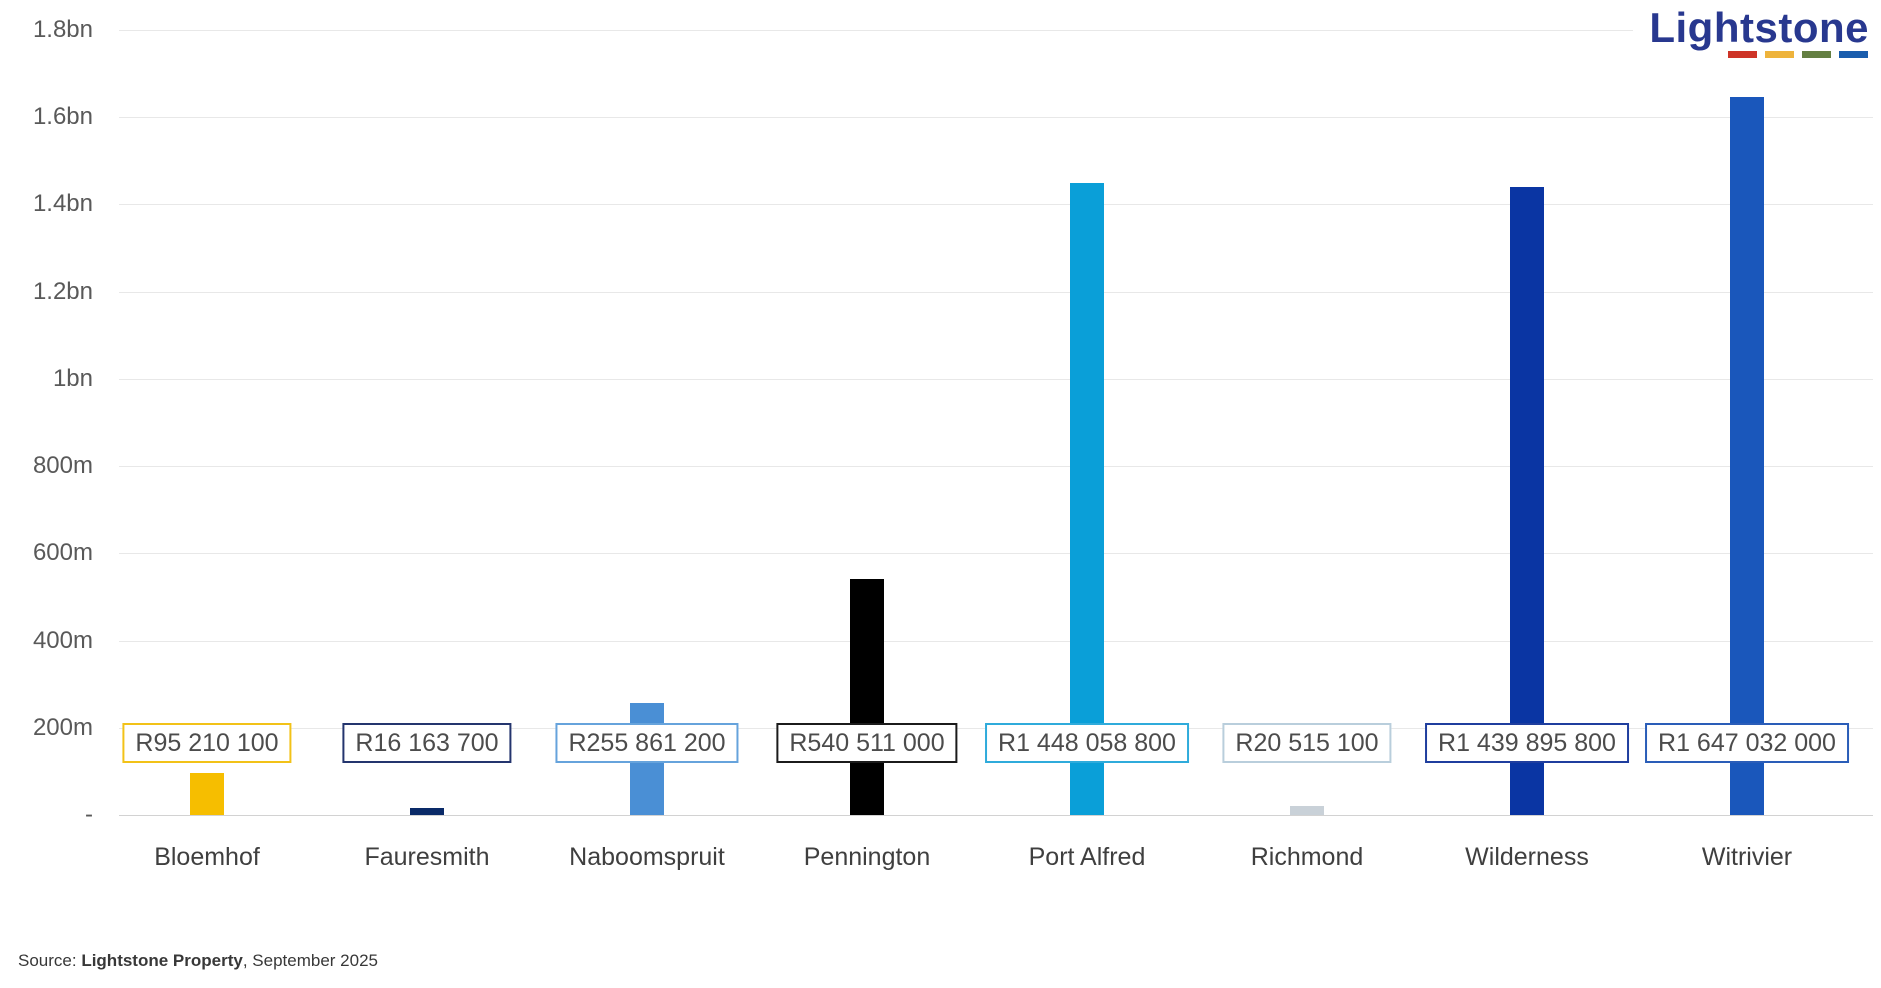  Describe the element at coordinates (207, 857) in the screenshot. I see `x-axis-label-bloemhof: Bloemhof` at that location.